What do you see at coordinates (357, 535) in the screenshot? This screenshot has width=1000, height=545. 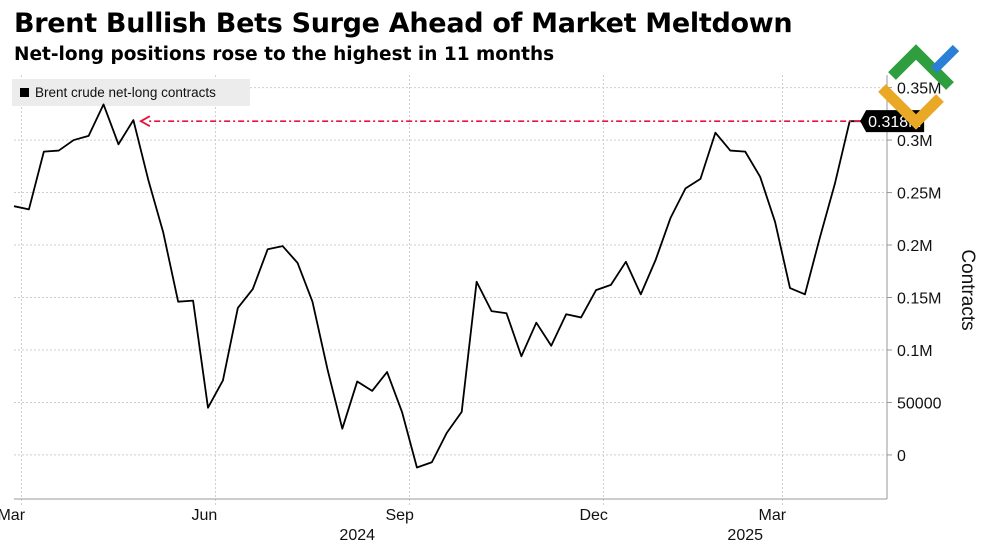 I see `year-label: 2024` at bounding box center [357, 535].